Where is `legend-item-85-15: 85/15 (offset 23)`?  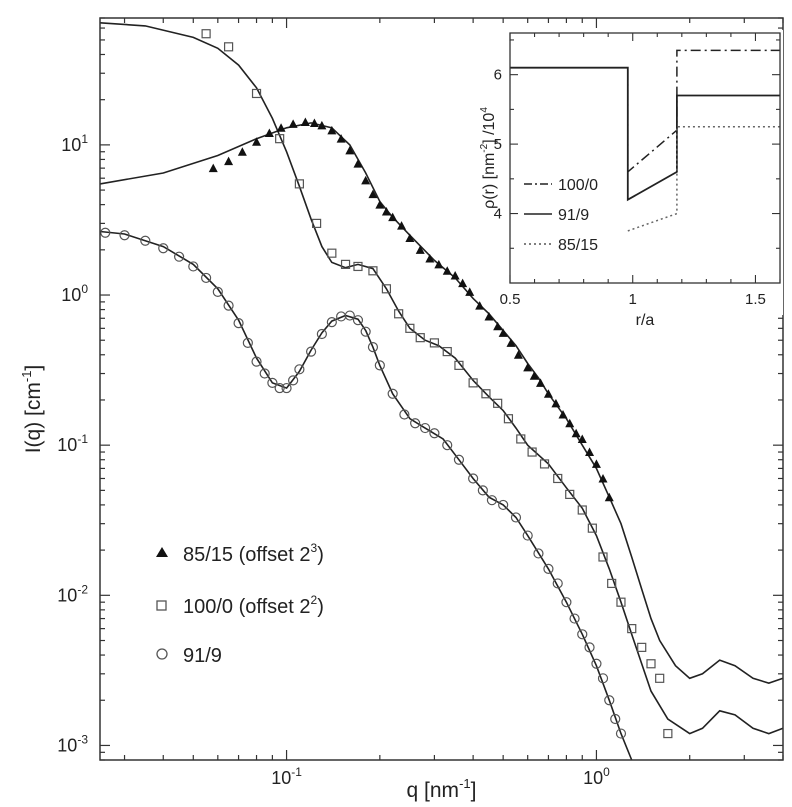 legend-item-85-15: 85/15 (offset 23) is located at coordinates (240, 553).